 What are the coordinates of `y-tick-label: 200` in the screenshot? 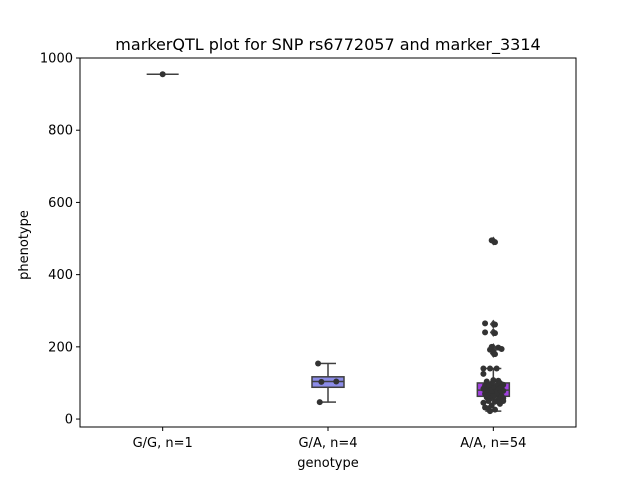 It's located at (60, 347).